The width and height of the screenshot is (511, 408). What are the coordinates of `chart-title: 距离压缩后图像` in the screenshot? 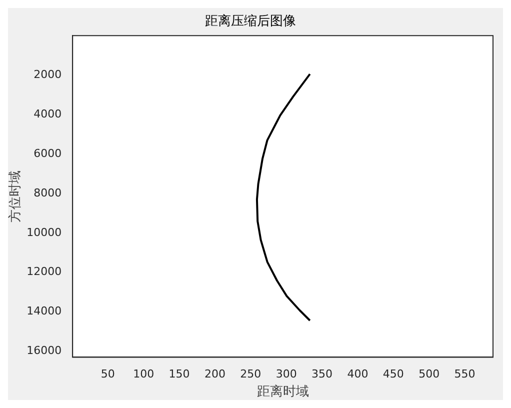 It's located at (250, 21).